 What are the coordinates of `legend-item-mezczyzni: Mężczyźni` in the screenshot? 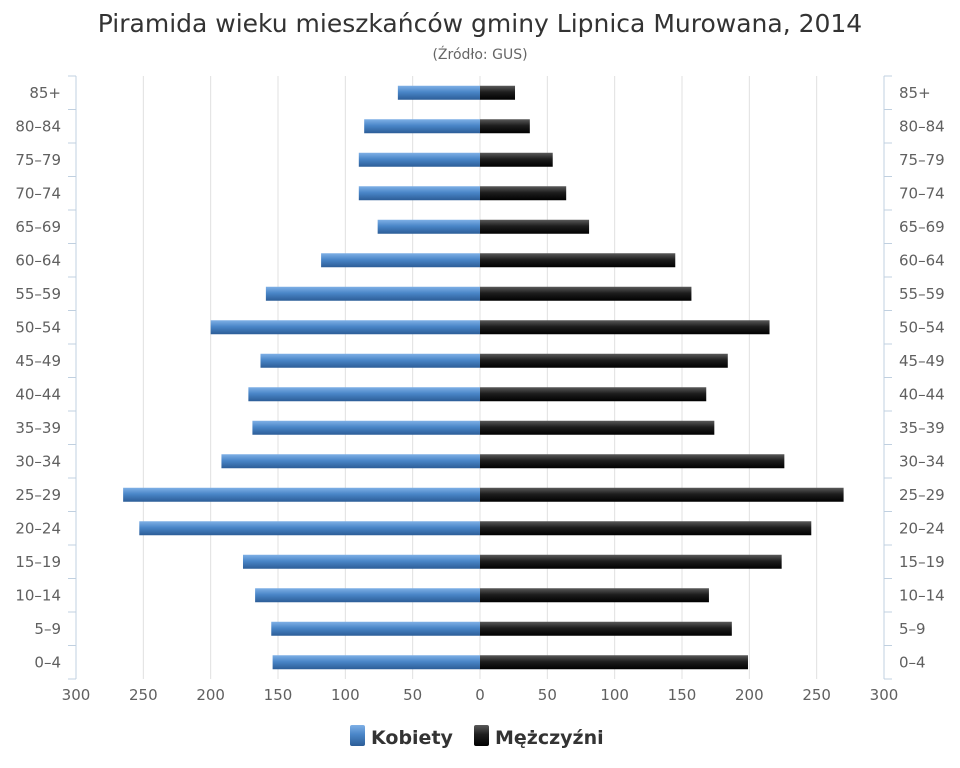 It's located at (539, 737).